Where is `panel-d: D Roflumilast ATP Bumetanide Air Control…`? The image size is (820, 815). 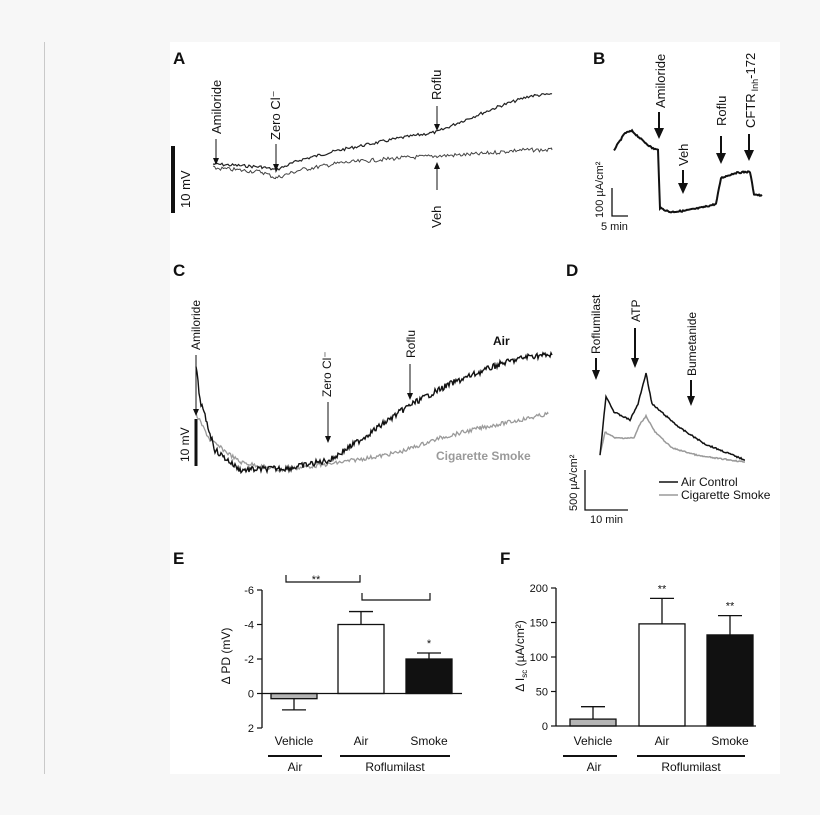
panel-d: D Roflumilast ATP Bumetanide Air Control… is located at coordinates (668, 393).